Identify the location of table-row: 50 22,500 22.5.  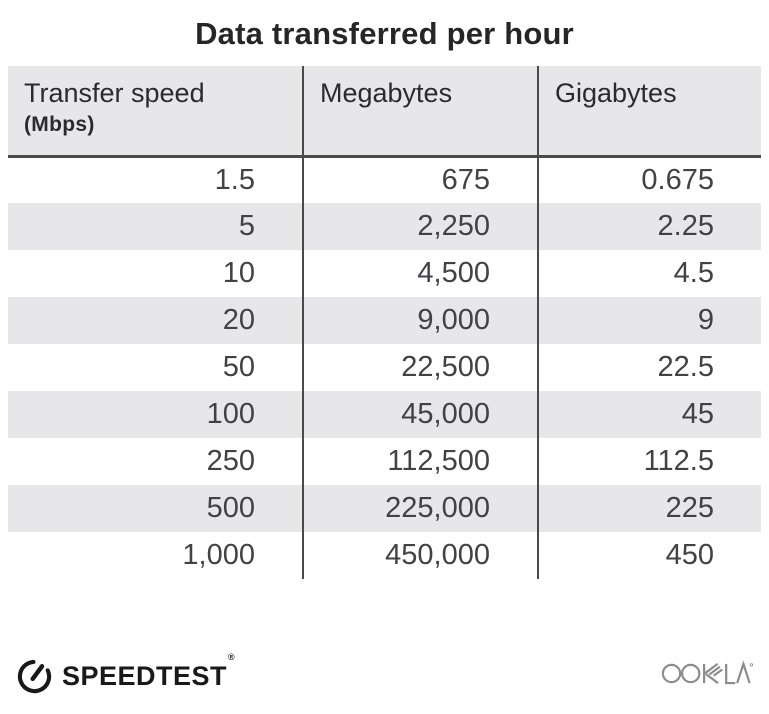
(384, 367).